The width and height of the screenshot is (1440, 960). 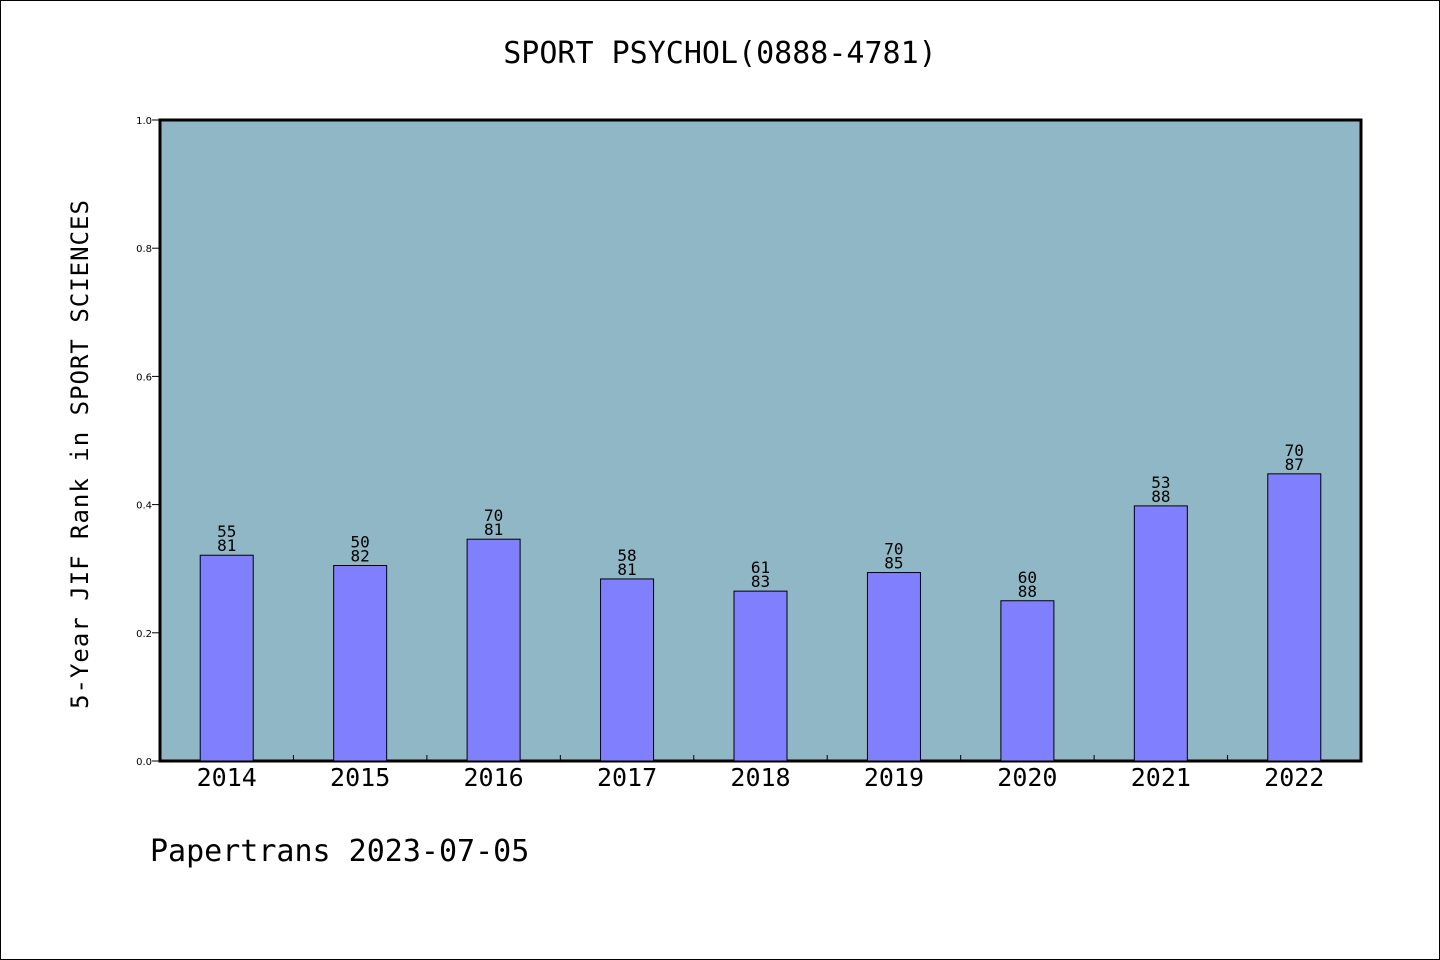 I want to click on data-label-rank: 60, so click(x=1027, y=577).